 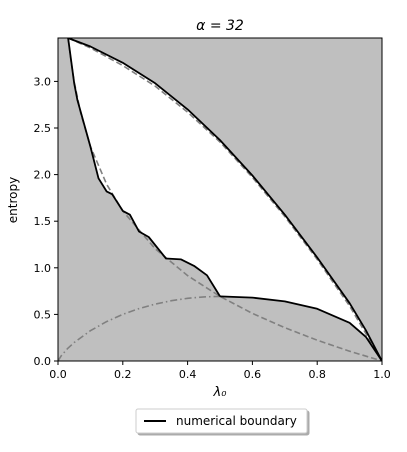 What do you see at coordinates (43, 361) in the screenshot?
I see `y-tick-label: 0.0` at bounding box center [43, 361].